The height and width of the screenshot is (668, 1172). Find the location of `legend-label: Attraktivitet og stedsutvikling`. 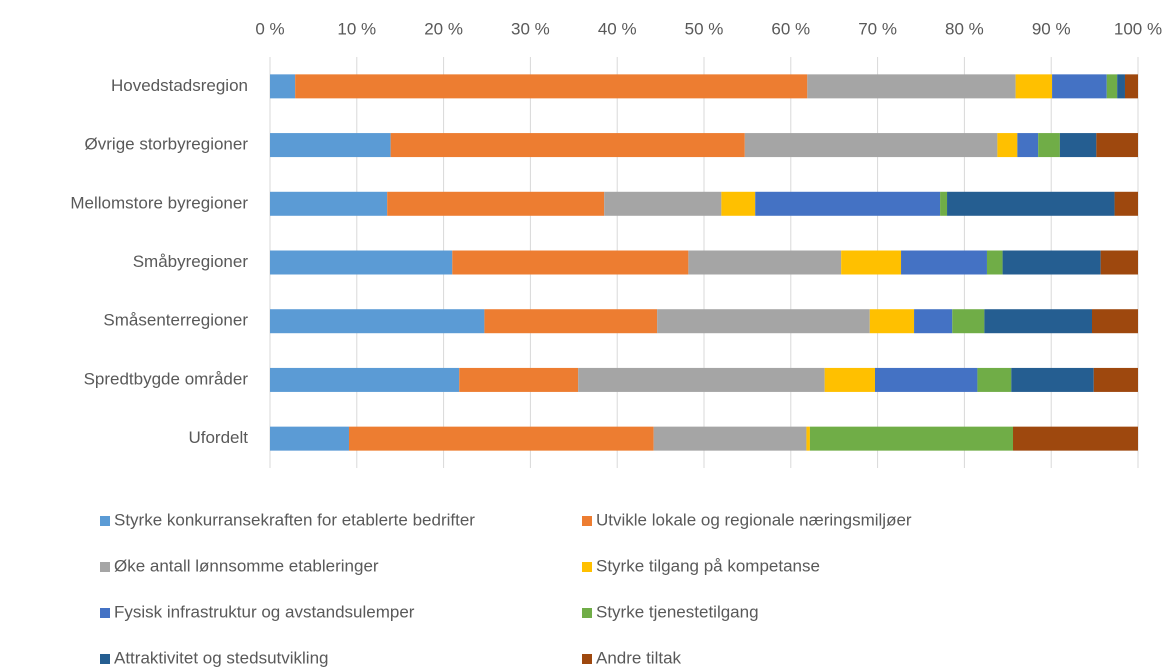

legend-label: Attraktivitet og stedsutvikling is located at coordinates (221, 657).